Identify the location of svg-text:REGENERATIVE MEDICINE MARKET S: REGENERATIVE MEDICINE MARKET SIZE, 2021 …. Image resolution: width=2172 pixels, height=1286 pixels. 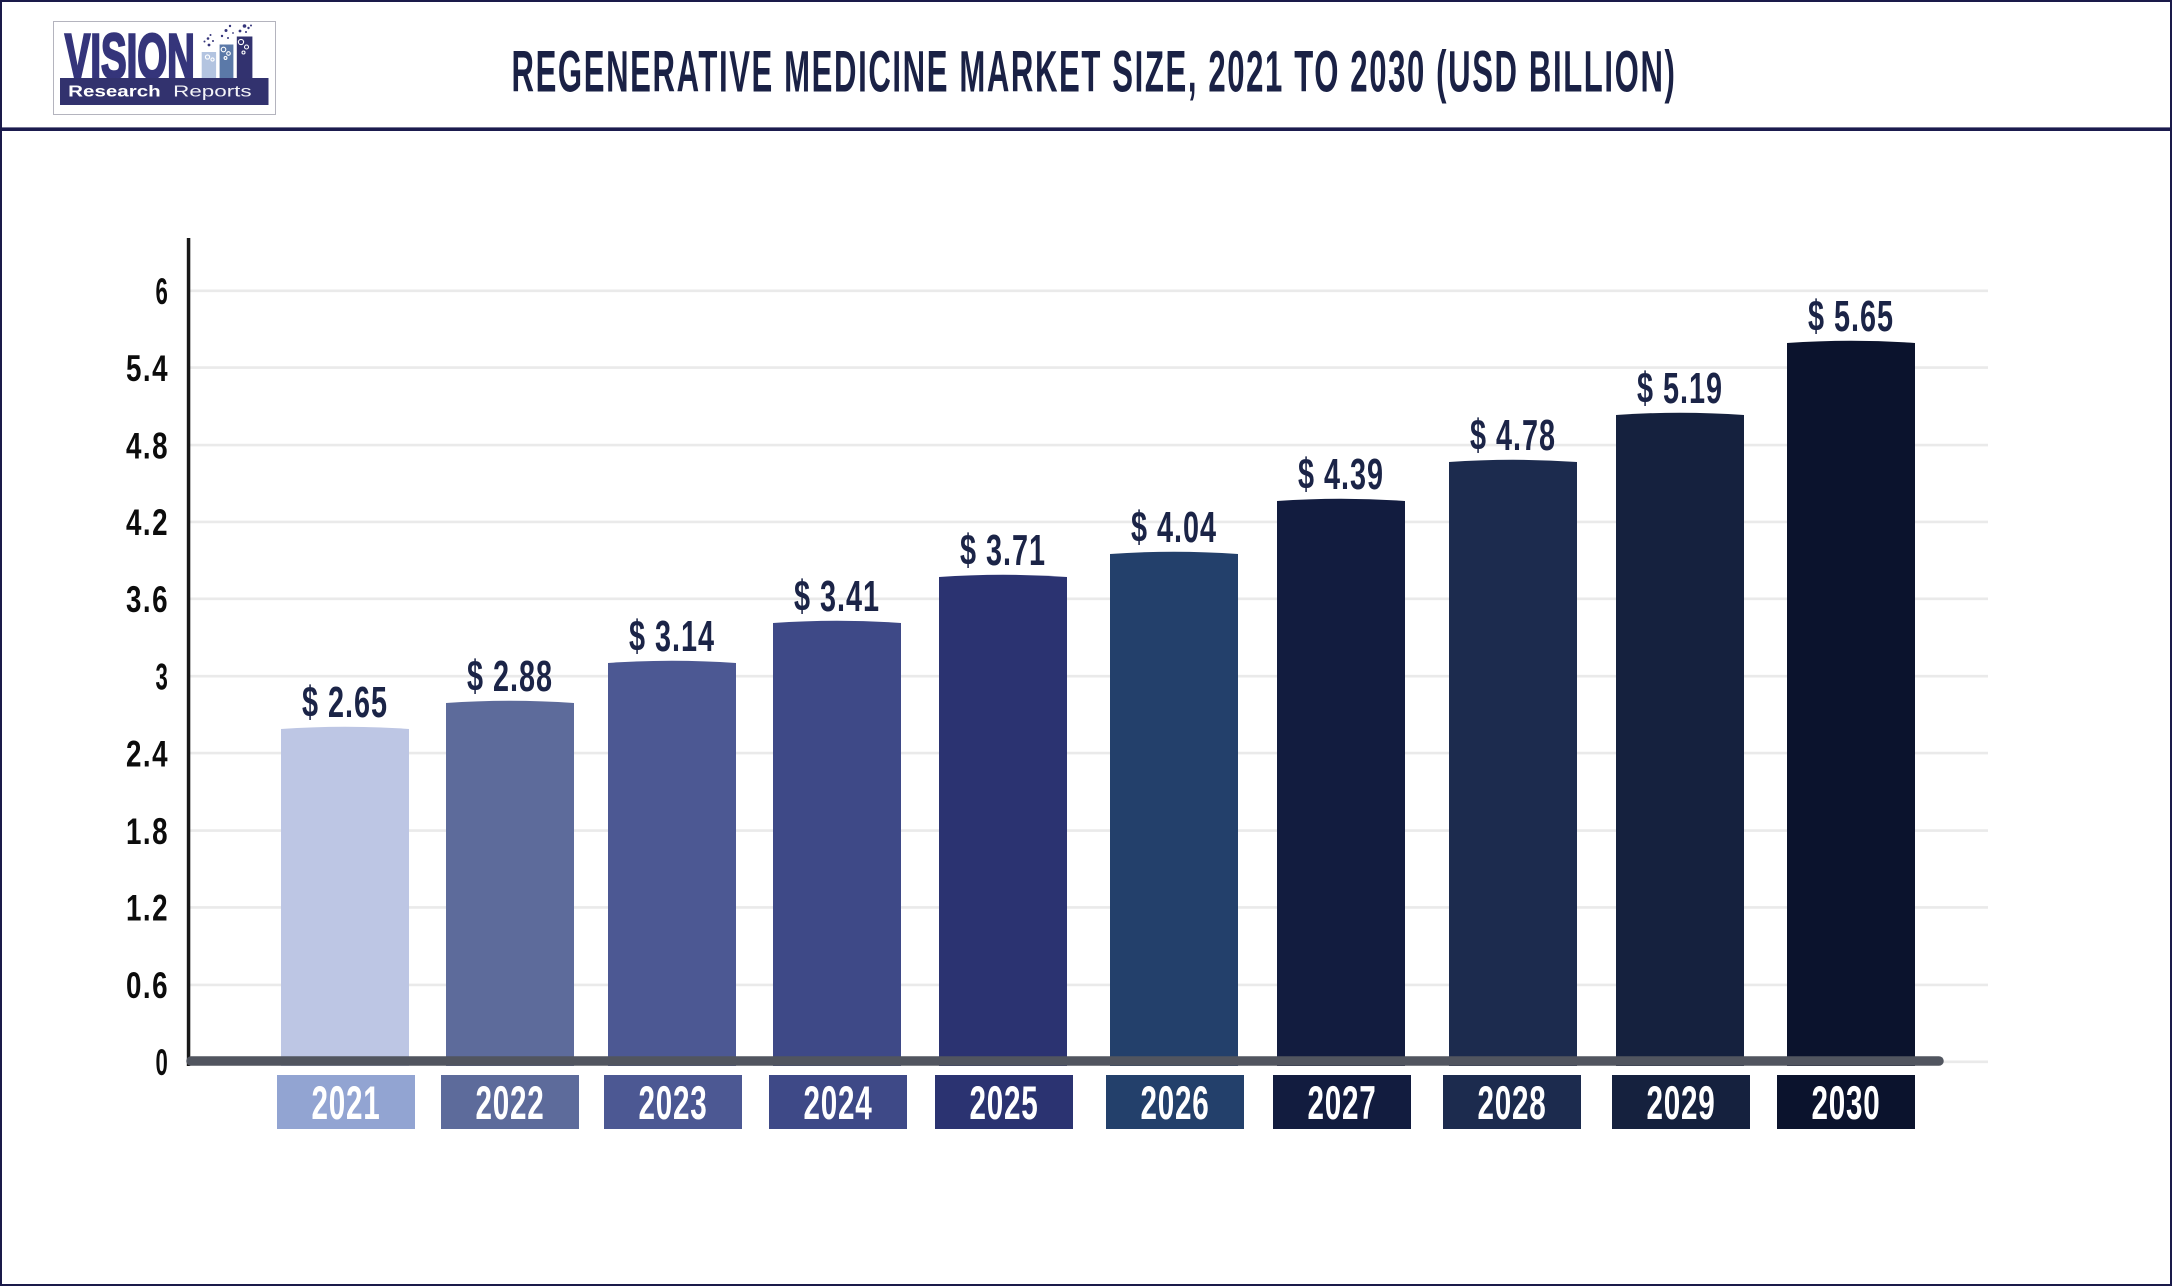
(1094, 72).